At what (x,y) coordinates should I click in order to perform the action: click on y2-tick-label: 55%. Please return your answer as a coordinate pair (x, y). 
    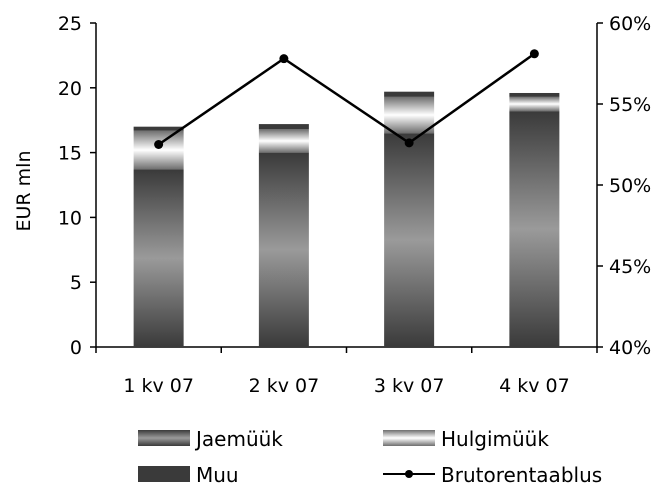
    Looking at the image, I should click on (630, 105).